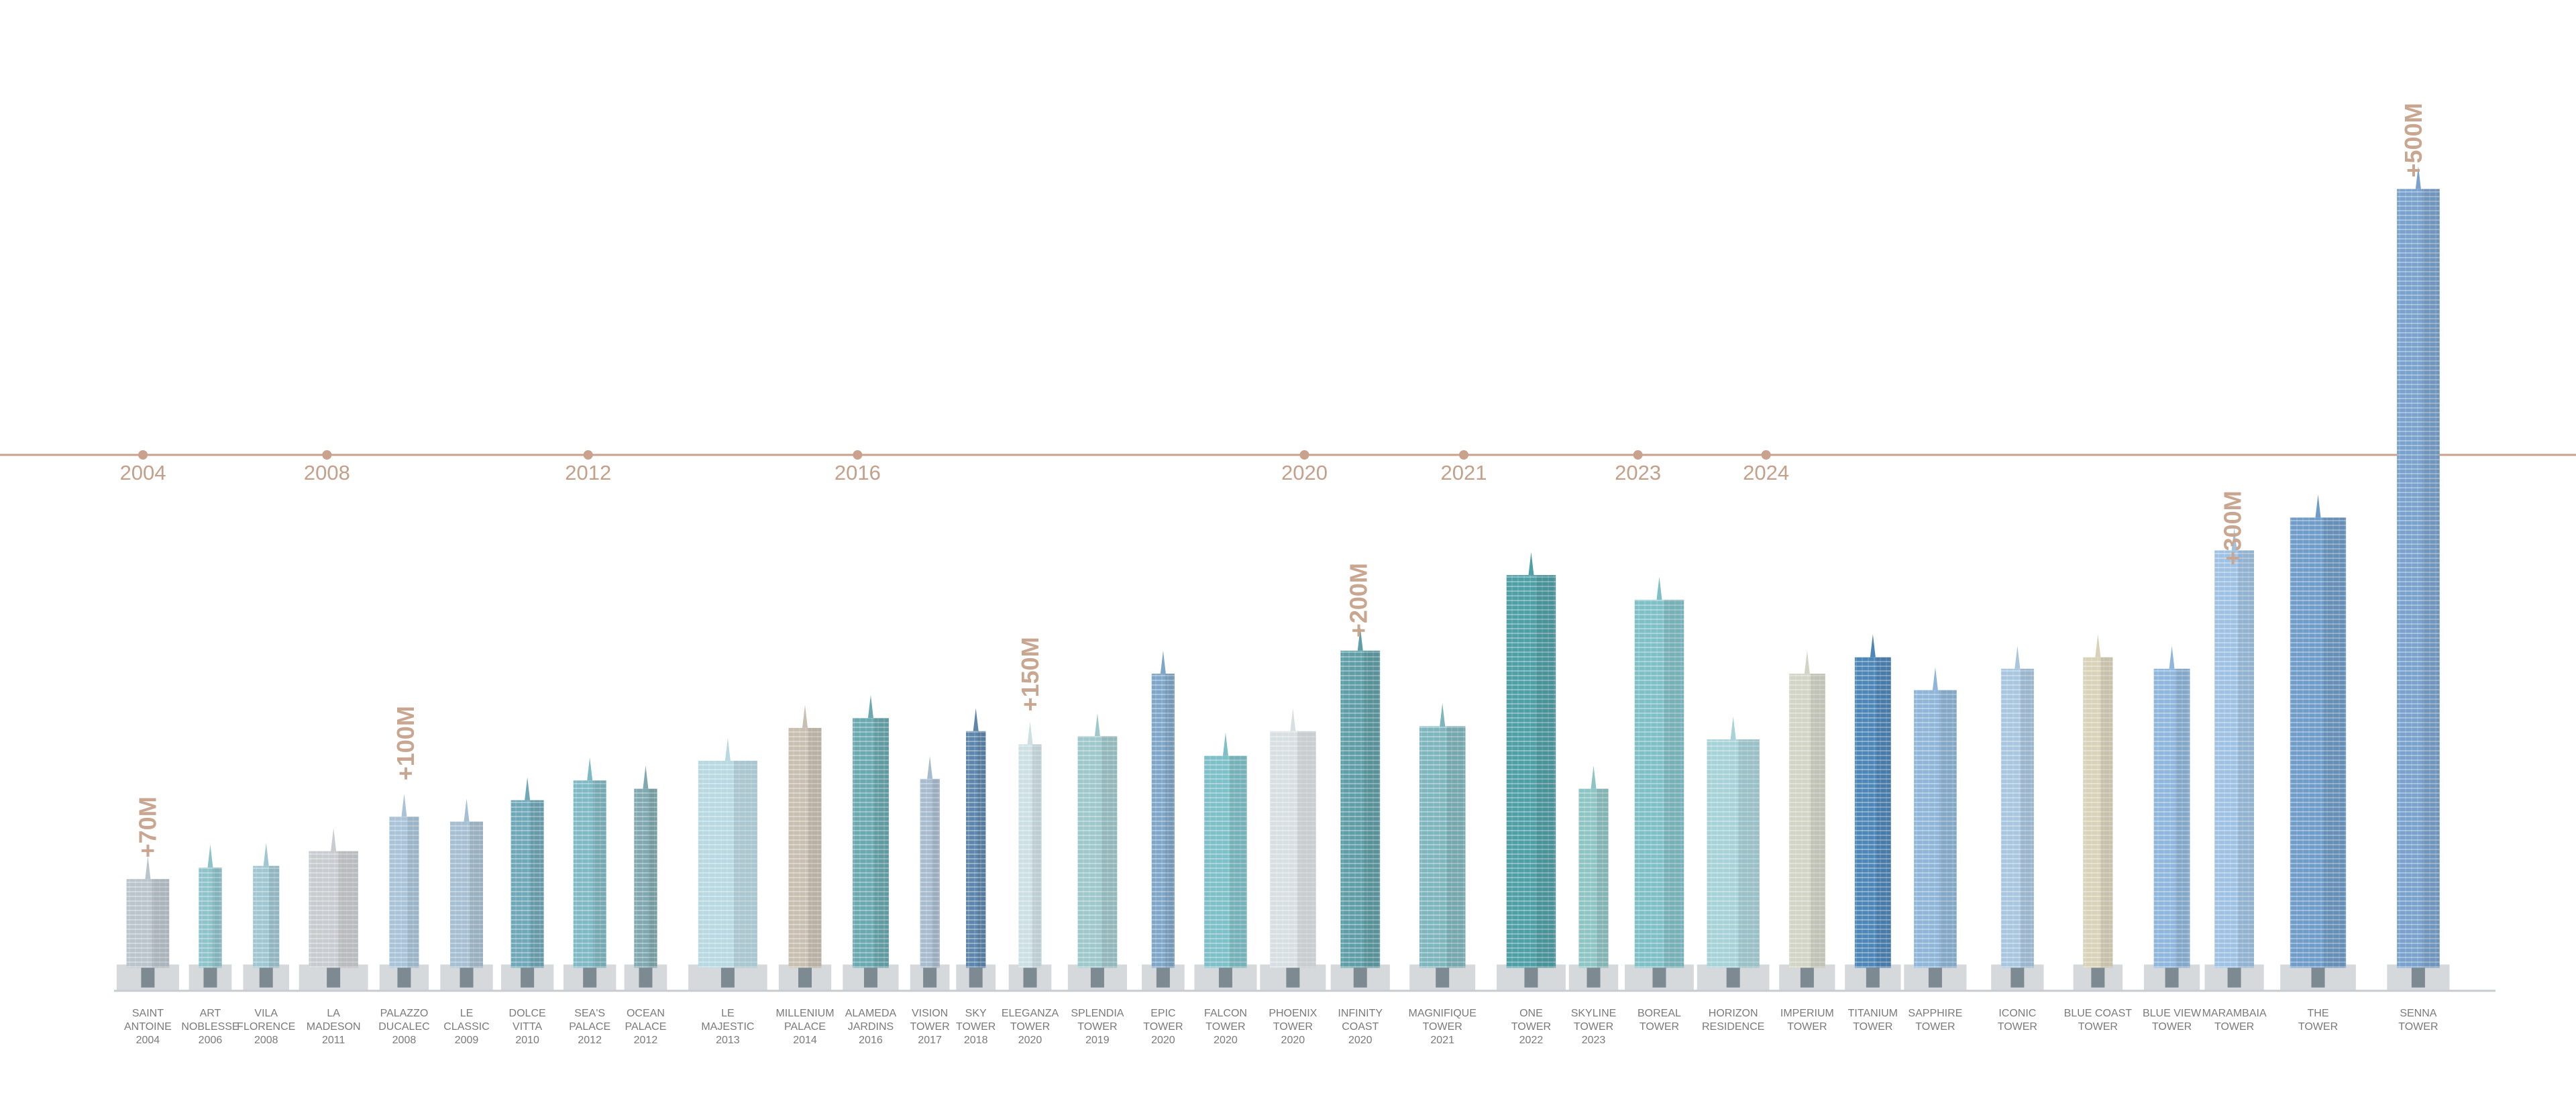 This screenshot has width=2576, height=1101. What do you see at coordinates (975, 1041) in the screenshot?
I see `tower-year: 2018` at bounding box center [975, 1041].